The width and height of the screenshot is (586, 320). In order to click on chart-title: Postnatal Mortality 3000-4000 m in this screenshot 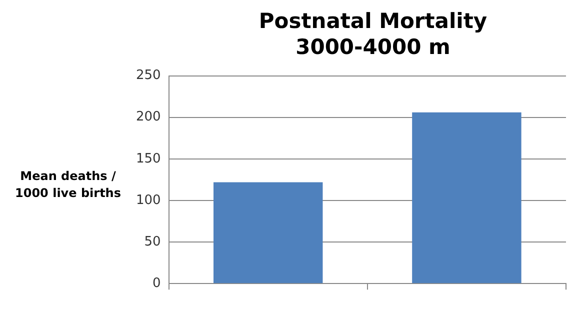, I will do `click(373, 34)`.